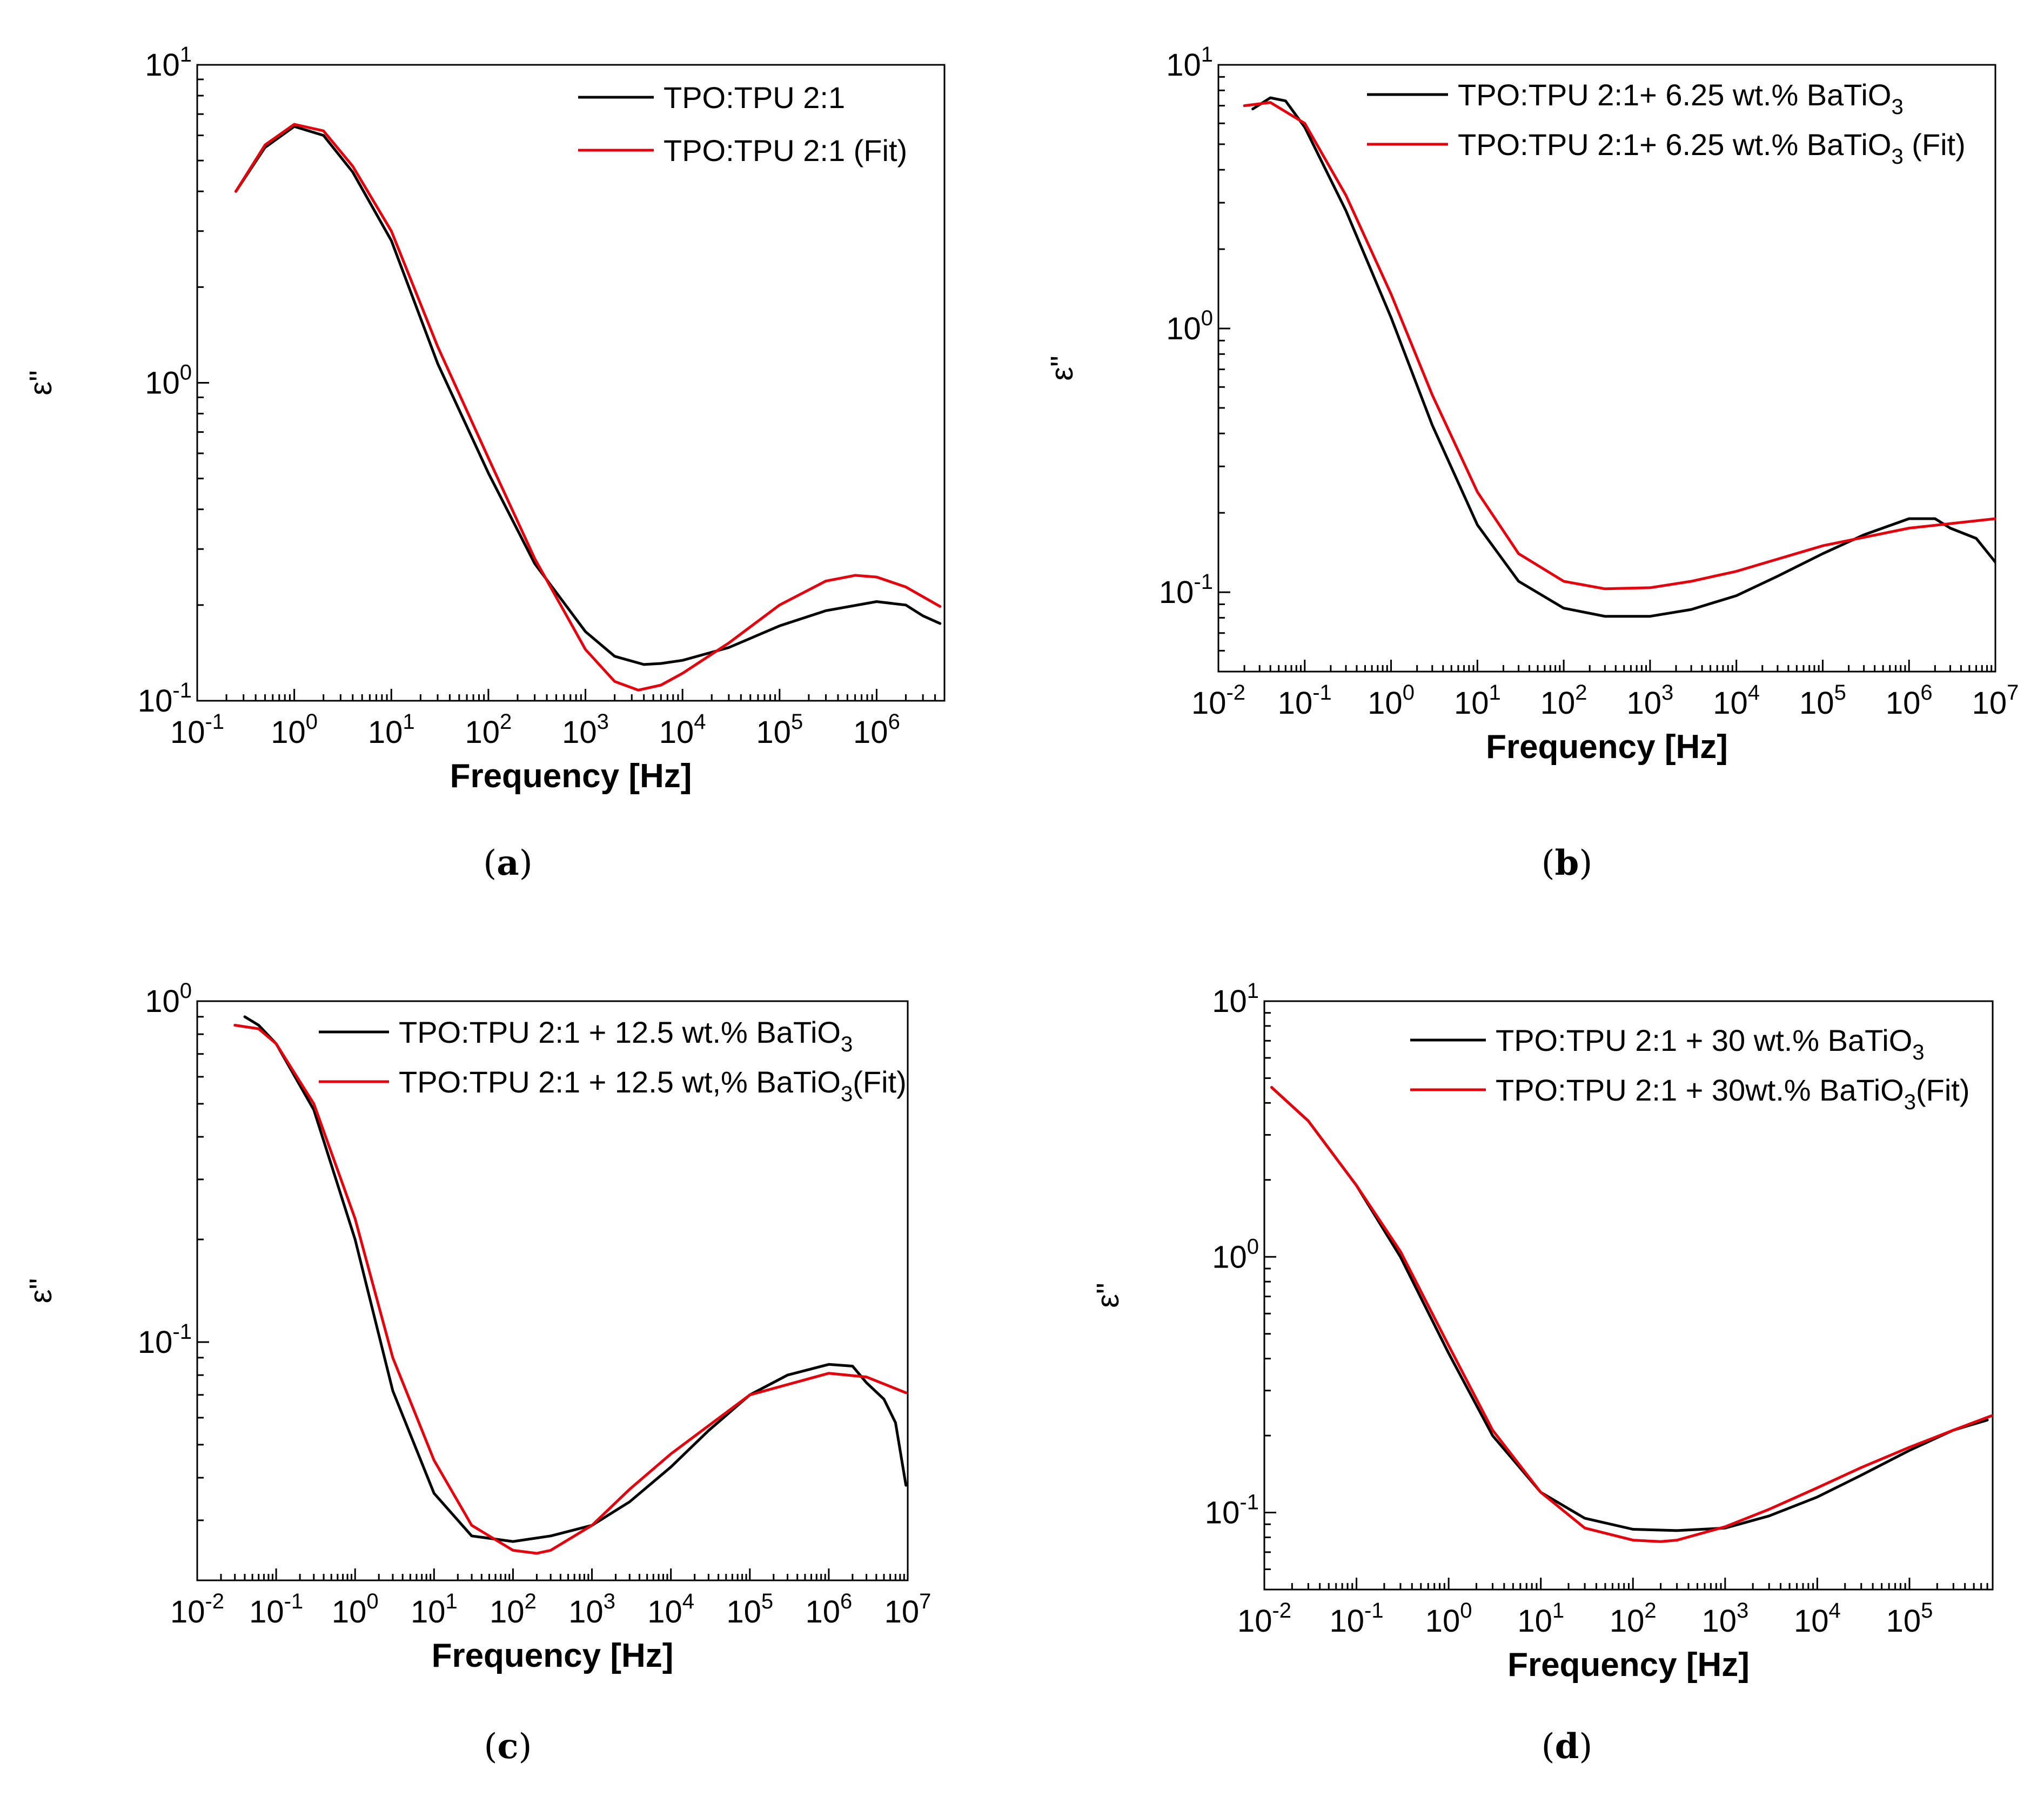  I want to click on legend-label: TPO:TPU 2:1, so click(754, 98).